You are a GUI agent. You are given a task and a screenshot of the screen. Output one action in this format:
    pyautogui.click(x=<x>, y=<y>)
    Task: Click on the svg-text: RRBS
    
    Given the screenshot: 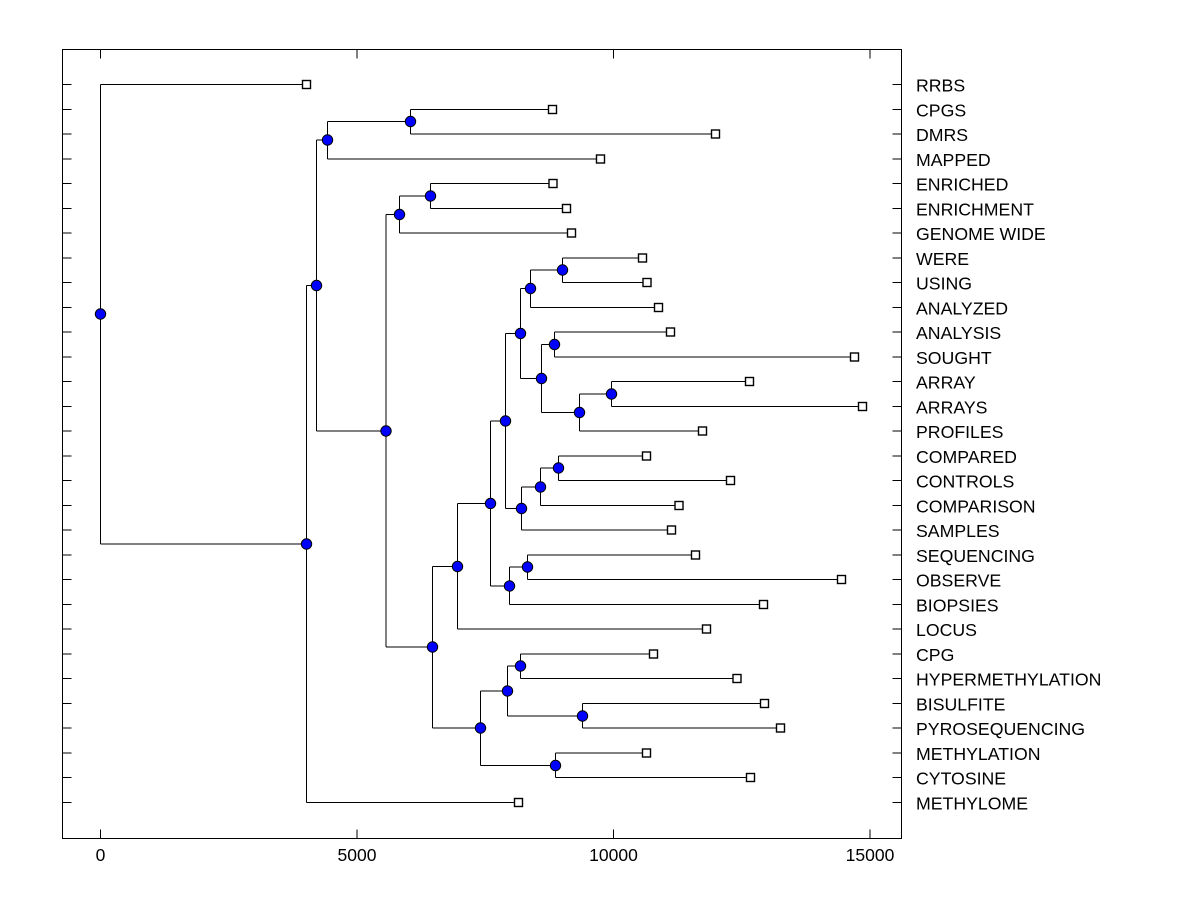 What is the action you would take?
    pyautogui.click(x=940, y=86)
    